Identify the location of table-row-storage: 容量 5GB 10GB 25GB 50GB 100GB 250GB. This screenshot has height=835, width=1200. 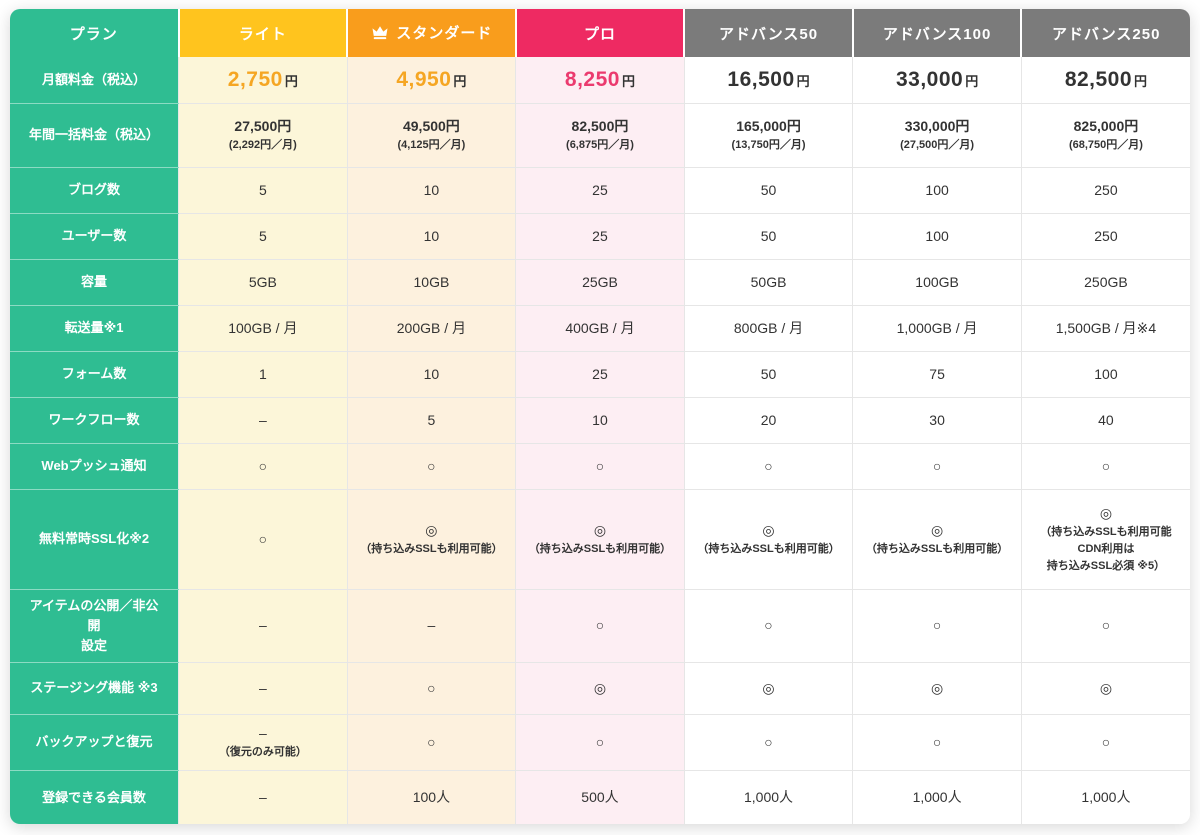
(600, 282).